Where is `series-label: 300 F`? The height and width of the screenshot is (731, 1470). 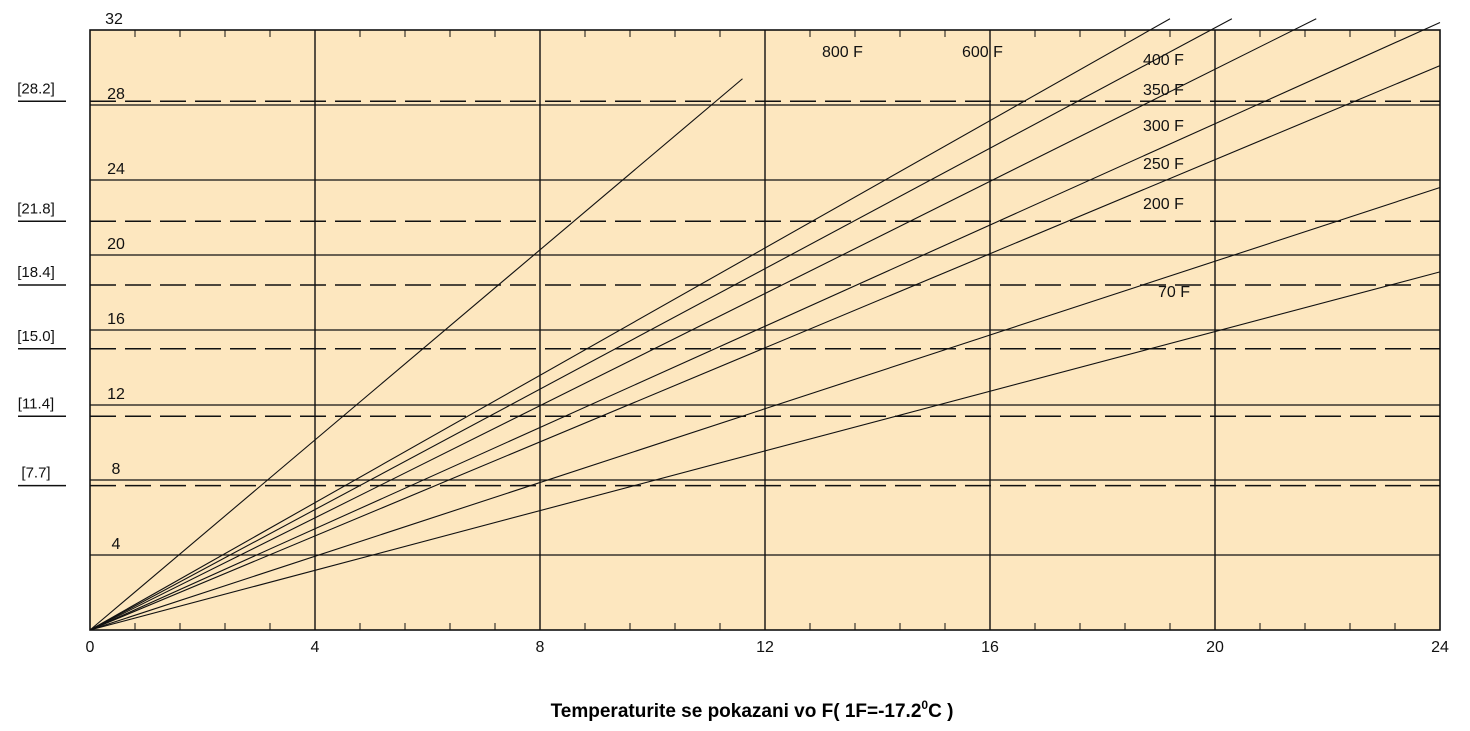 series-label: 300 F is located at coordinates (1163, 126).